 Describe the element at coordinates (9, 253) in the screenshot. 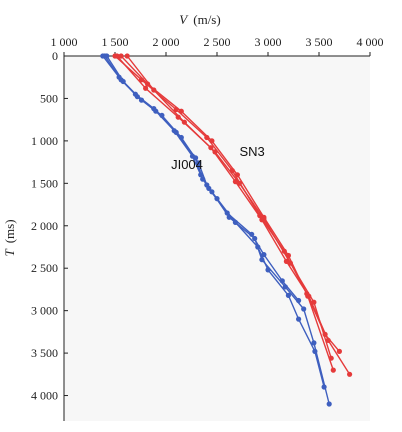

I see `y-axis-label: T` at that location.